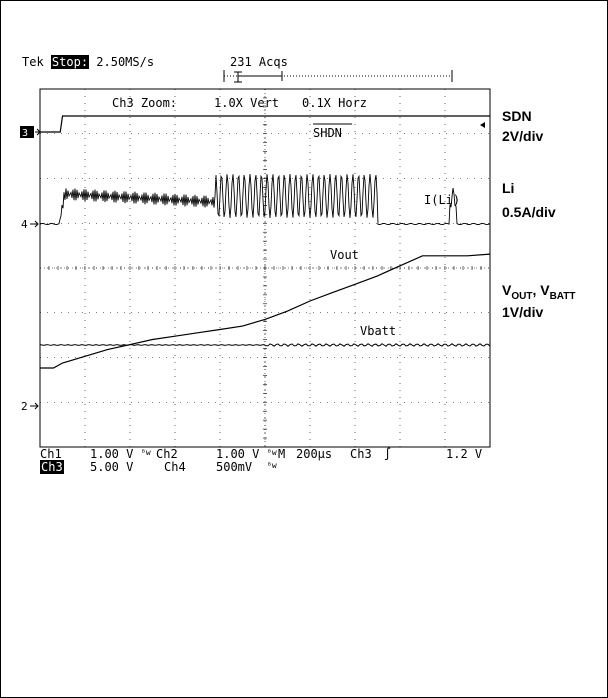  Describe the element at coordinates (24, 224) in the screenshot. I see `ch4-marker-label: 4` at that location.